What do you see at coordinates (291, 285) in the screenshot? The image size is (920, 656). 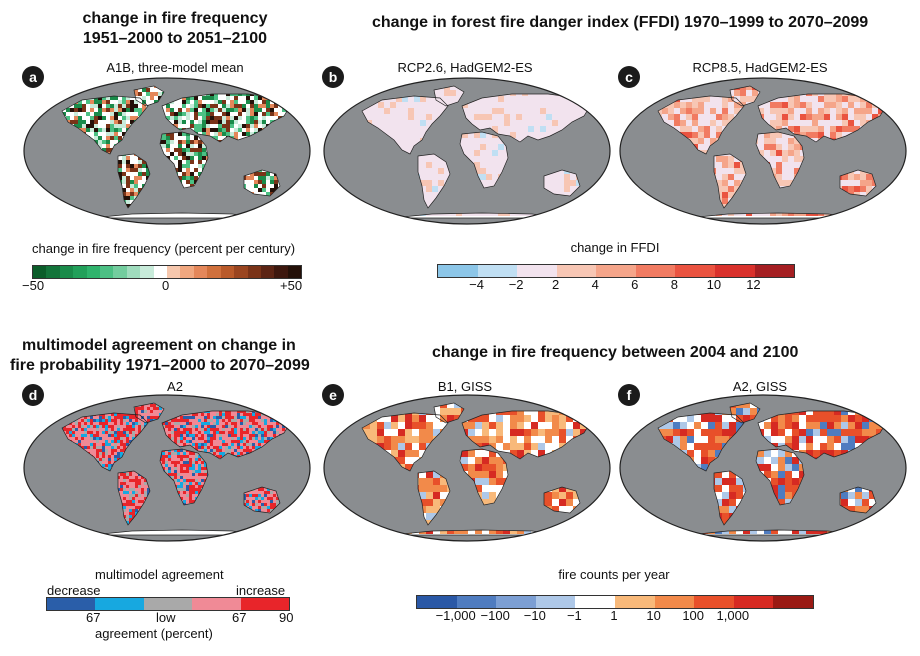 I see `fire-frequency-tick-max: +50` at bounding box center [291, 285].